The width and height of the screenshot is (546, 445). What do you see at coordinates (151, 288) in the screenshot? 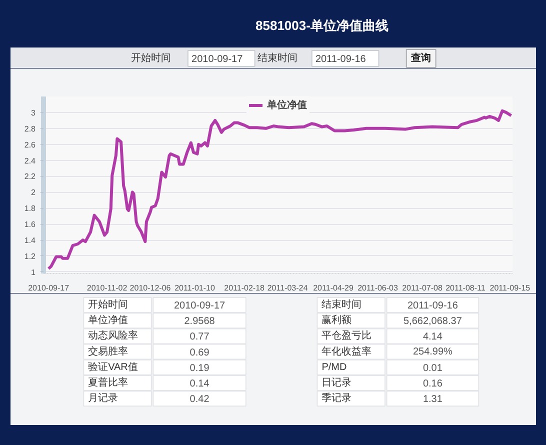
I see `x-tick-label: 2010-12-06` at bounding box center [151, 288].